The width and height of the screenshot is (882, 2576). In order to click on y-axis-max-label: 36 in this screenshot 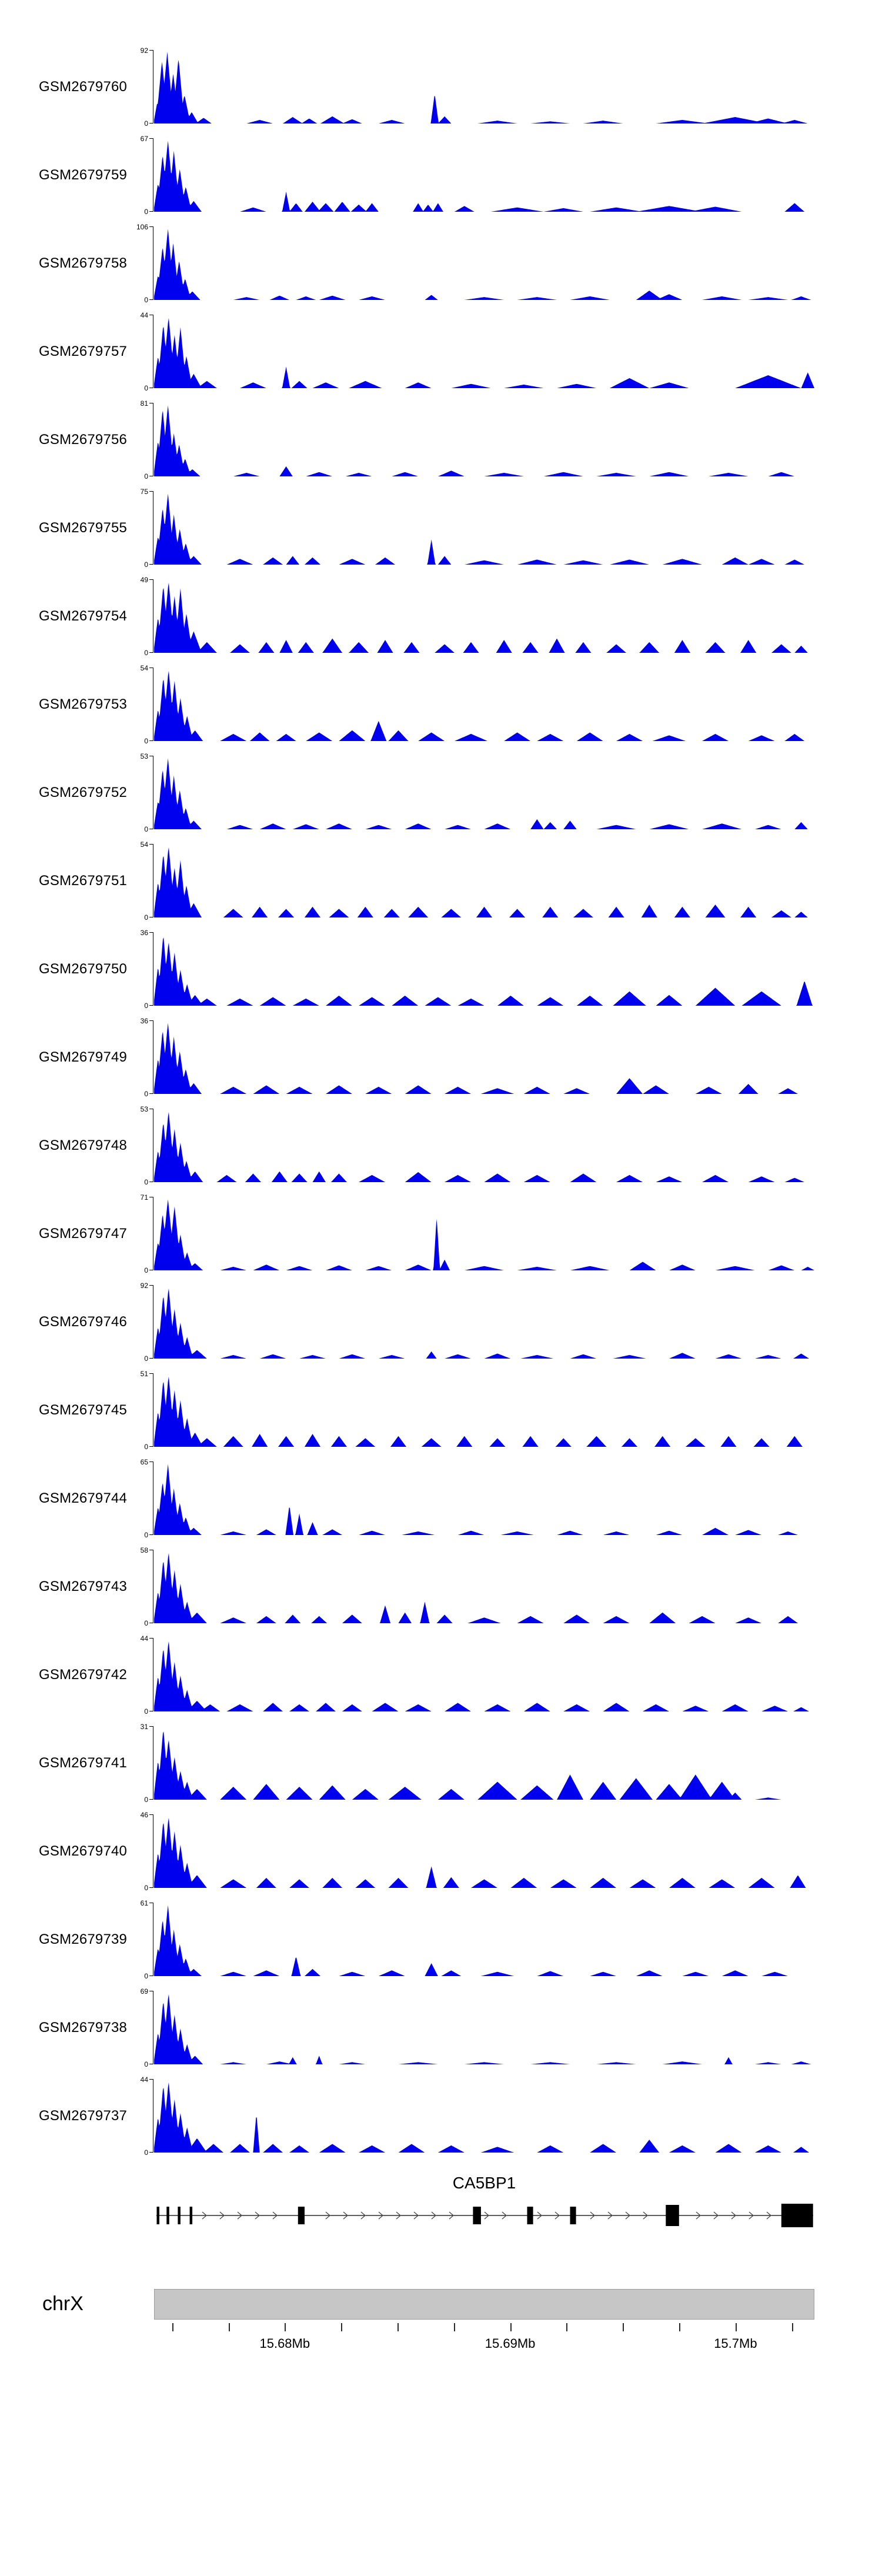, I will do `click(144, 933)`.